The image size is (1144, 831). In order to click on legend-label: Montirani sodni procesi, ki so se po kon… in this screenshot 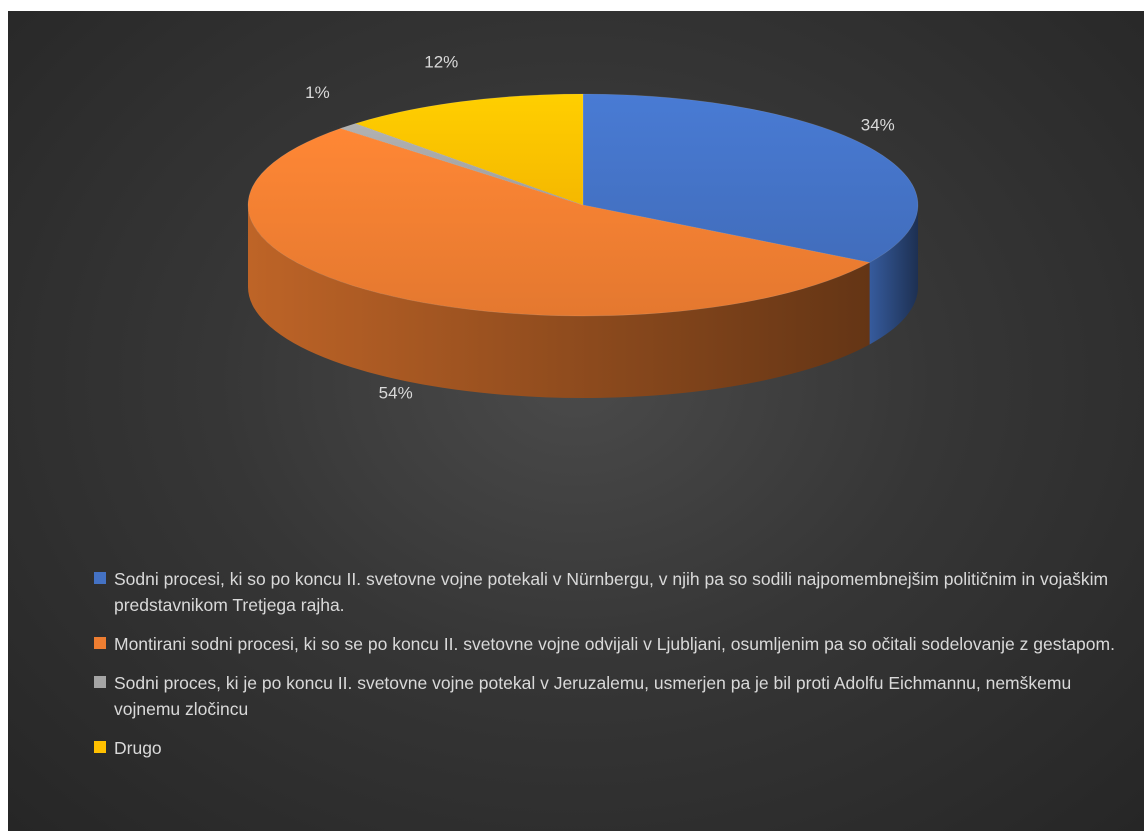, I will do `click(614, 644)`.